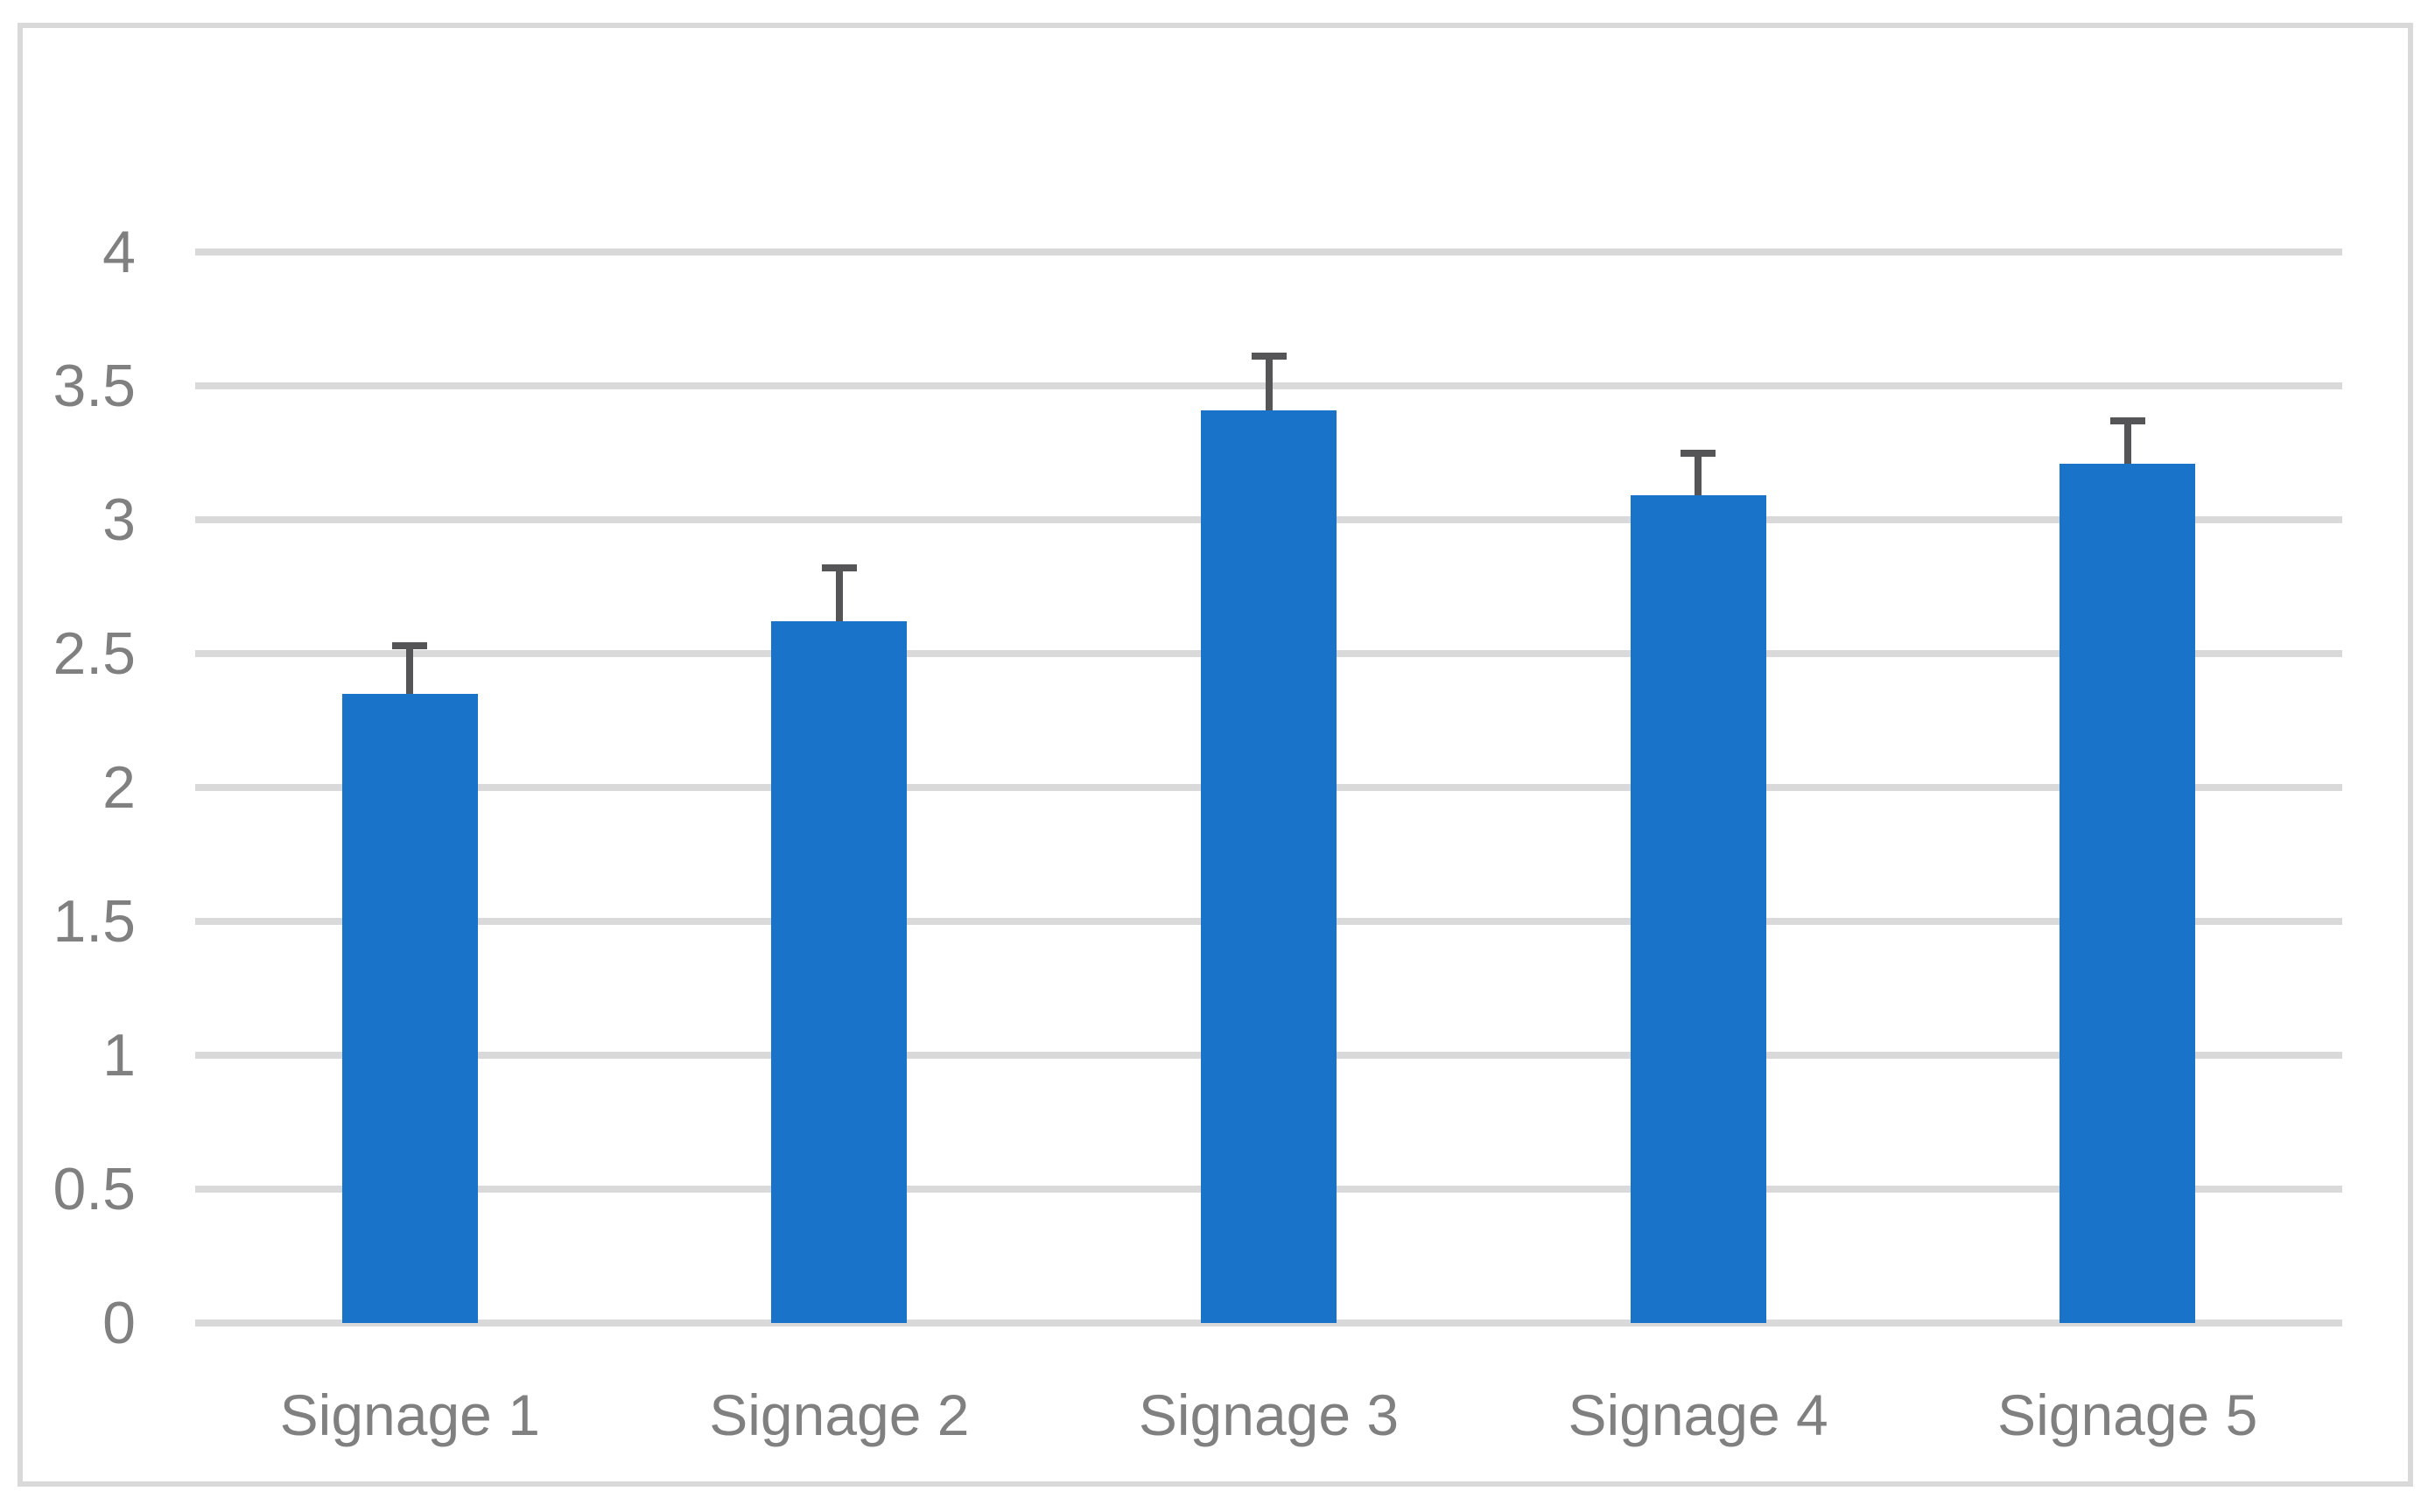 This screenshot has width=2435, height=1512. What do you see at coordinates (94, 921) in the screenshot?
I see `y-tick-label: 1.5` at bounding box center [94, 921].